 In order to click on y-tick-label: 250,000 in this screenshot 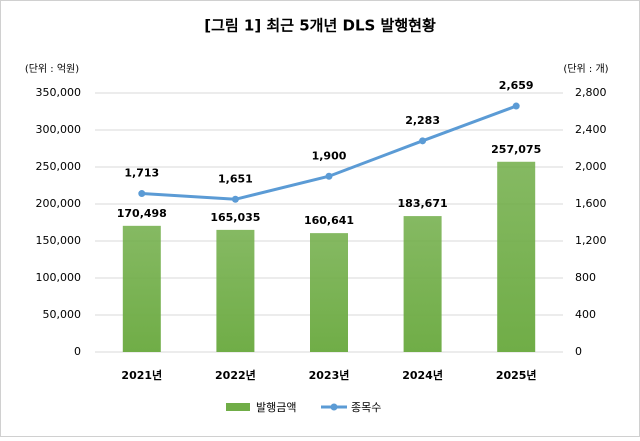, I will do `click(59, 166)`.